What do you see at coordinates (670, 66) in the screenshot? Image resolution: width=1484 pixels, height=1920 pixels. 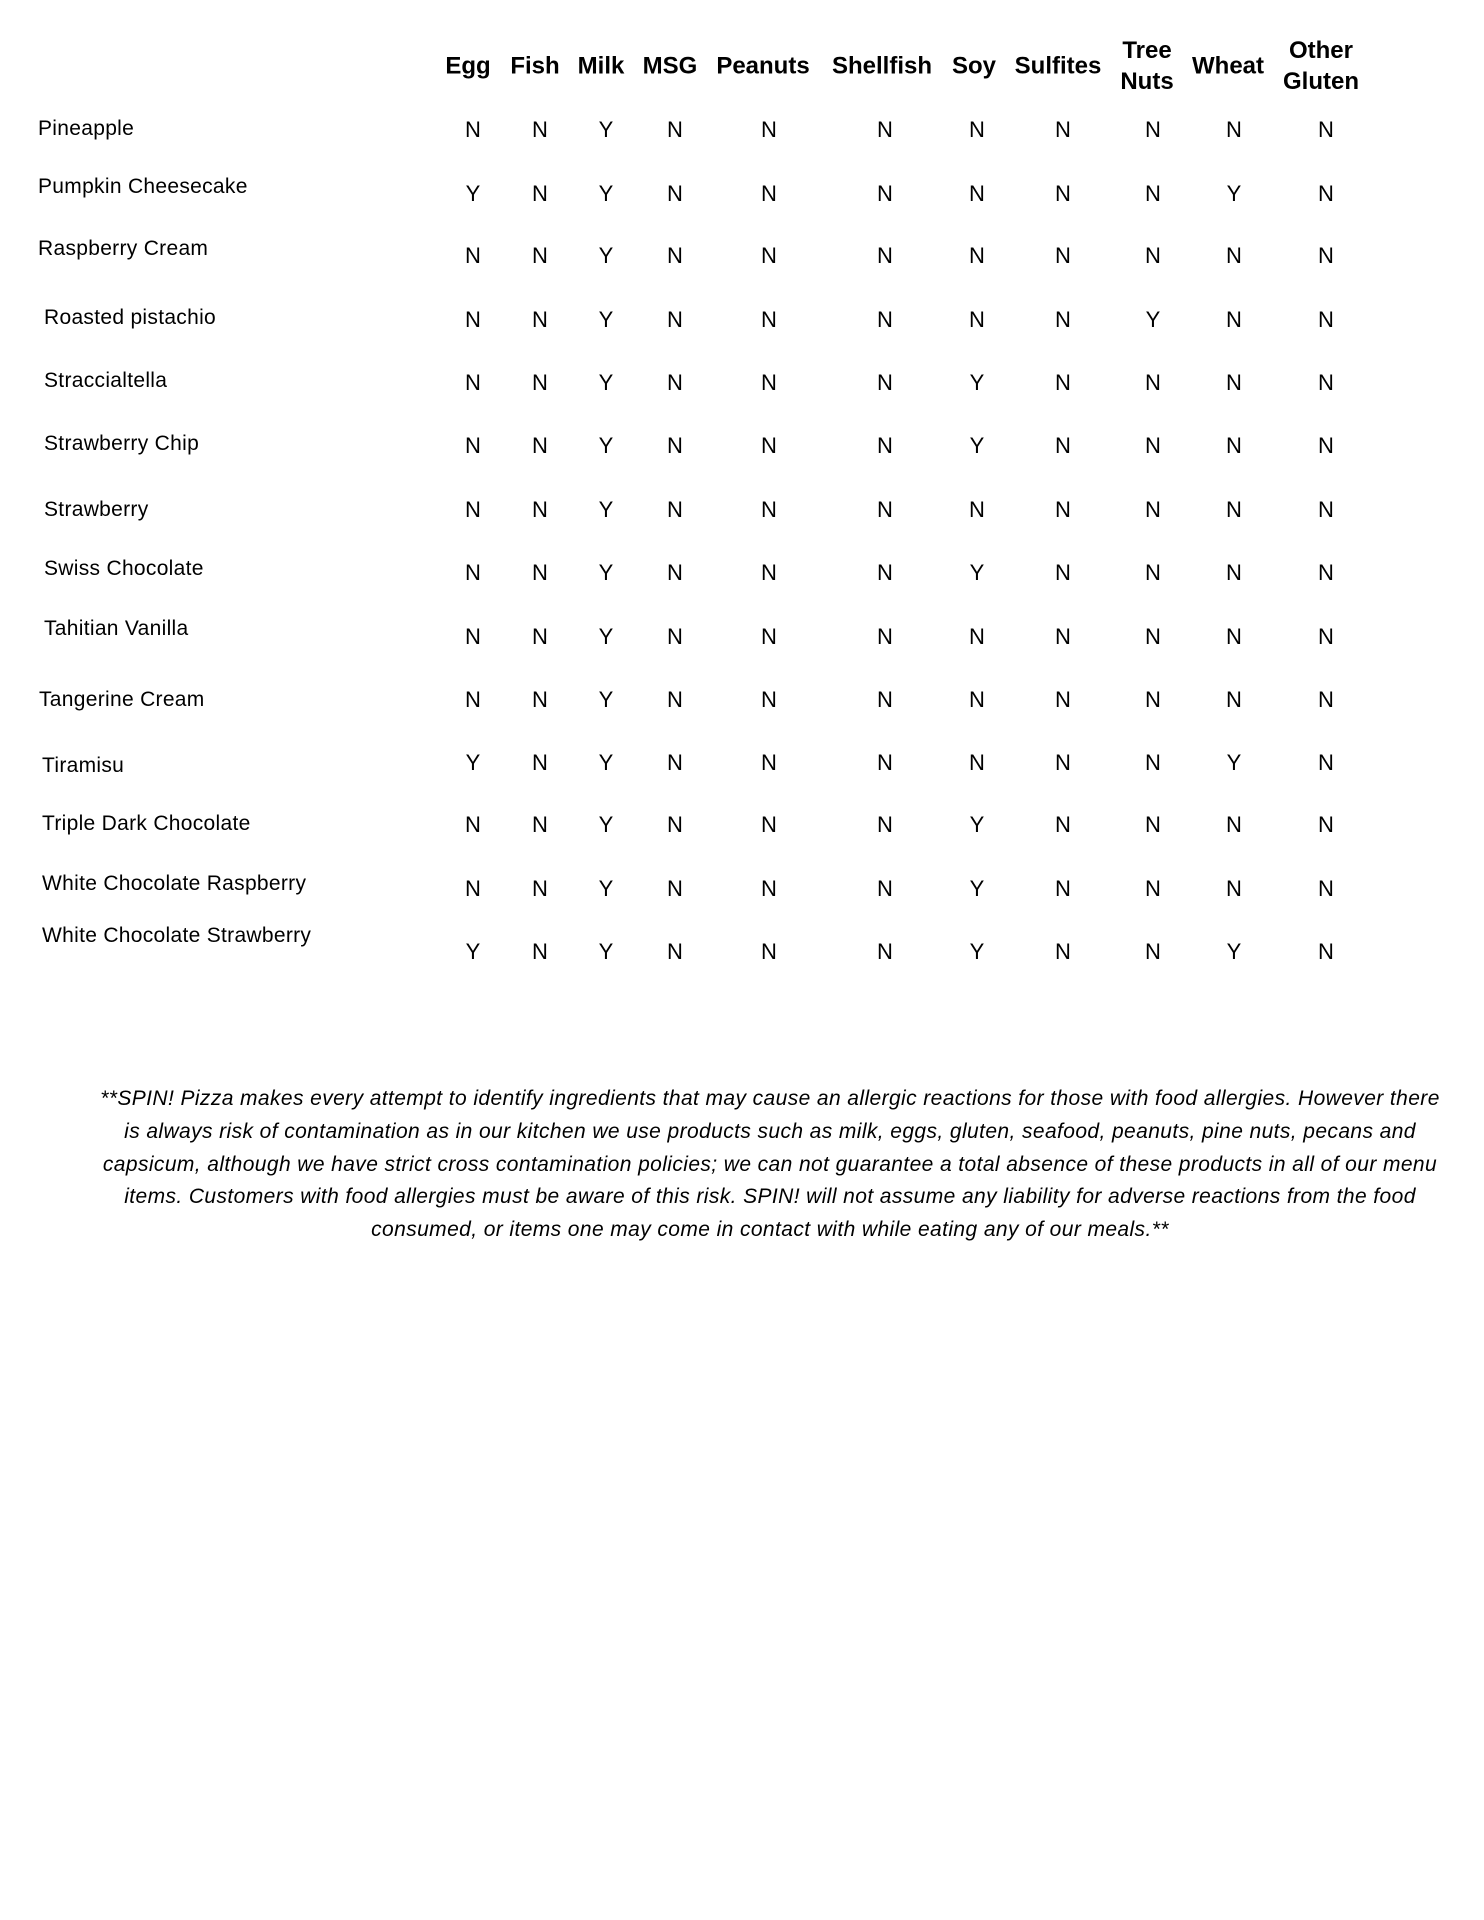 I see `column-header: MSG` at bounding box center [670, 66].